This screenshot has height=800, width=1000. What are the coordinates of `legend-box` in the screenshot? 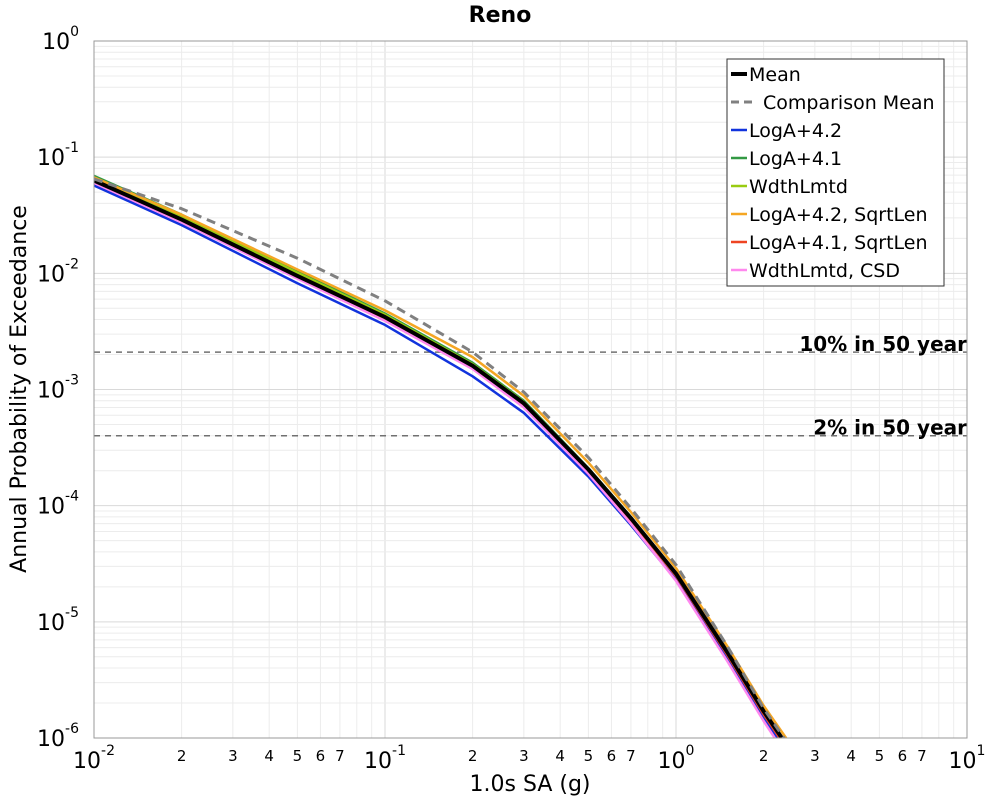 It's located at (835, 172).